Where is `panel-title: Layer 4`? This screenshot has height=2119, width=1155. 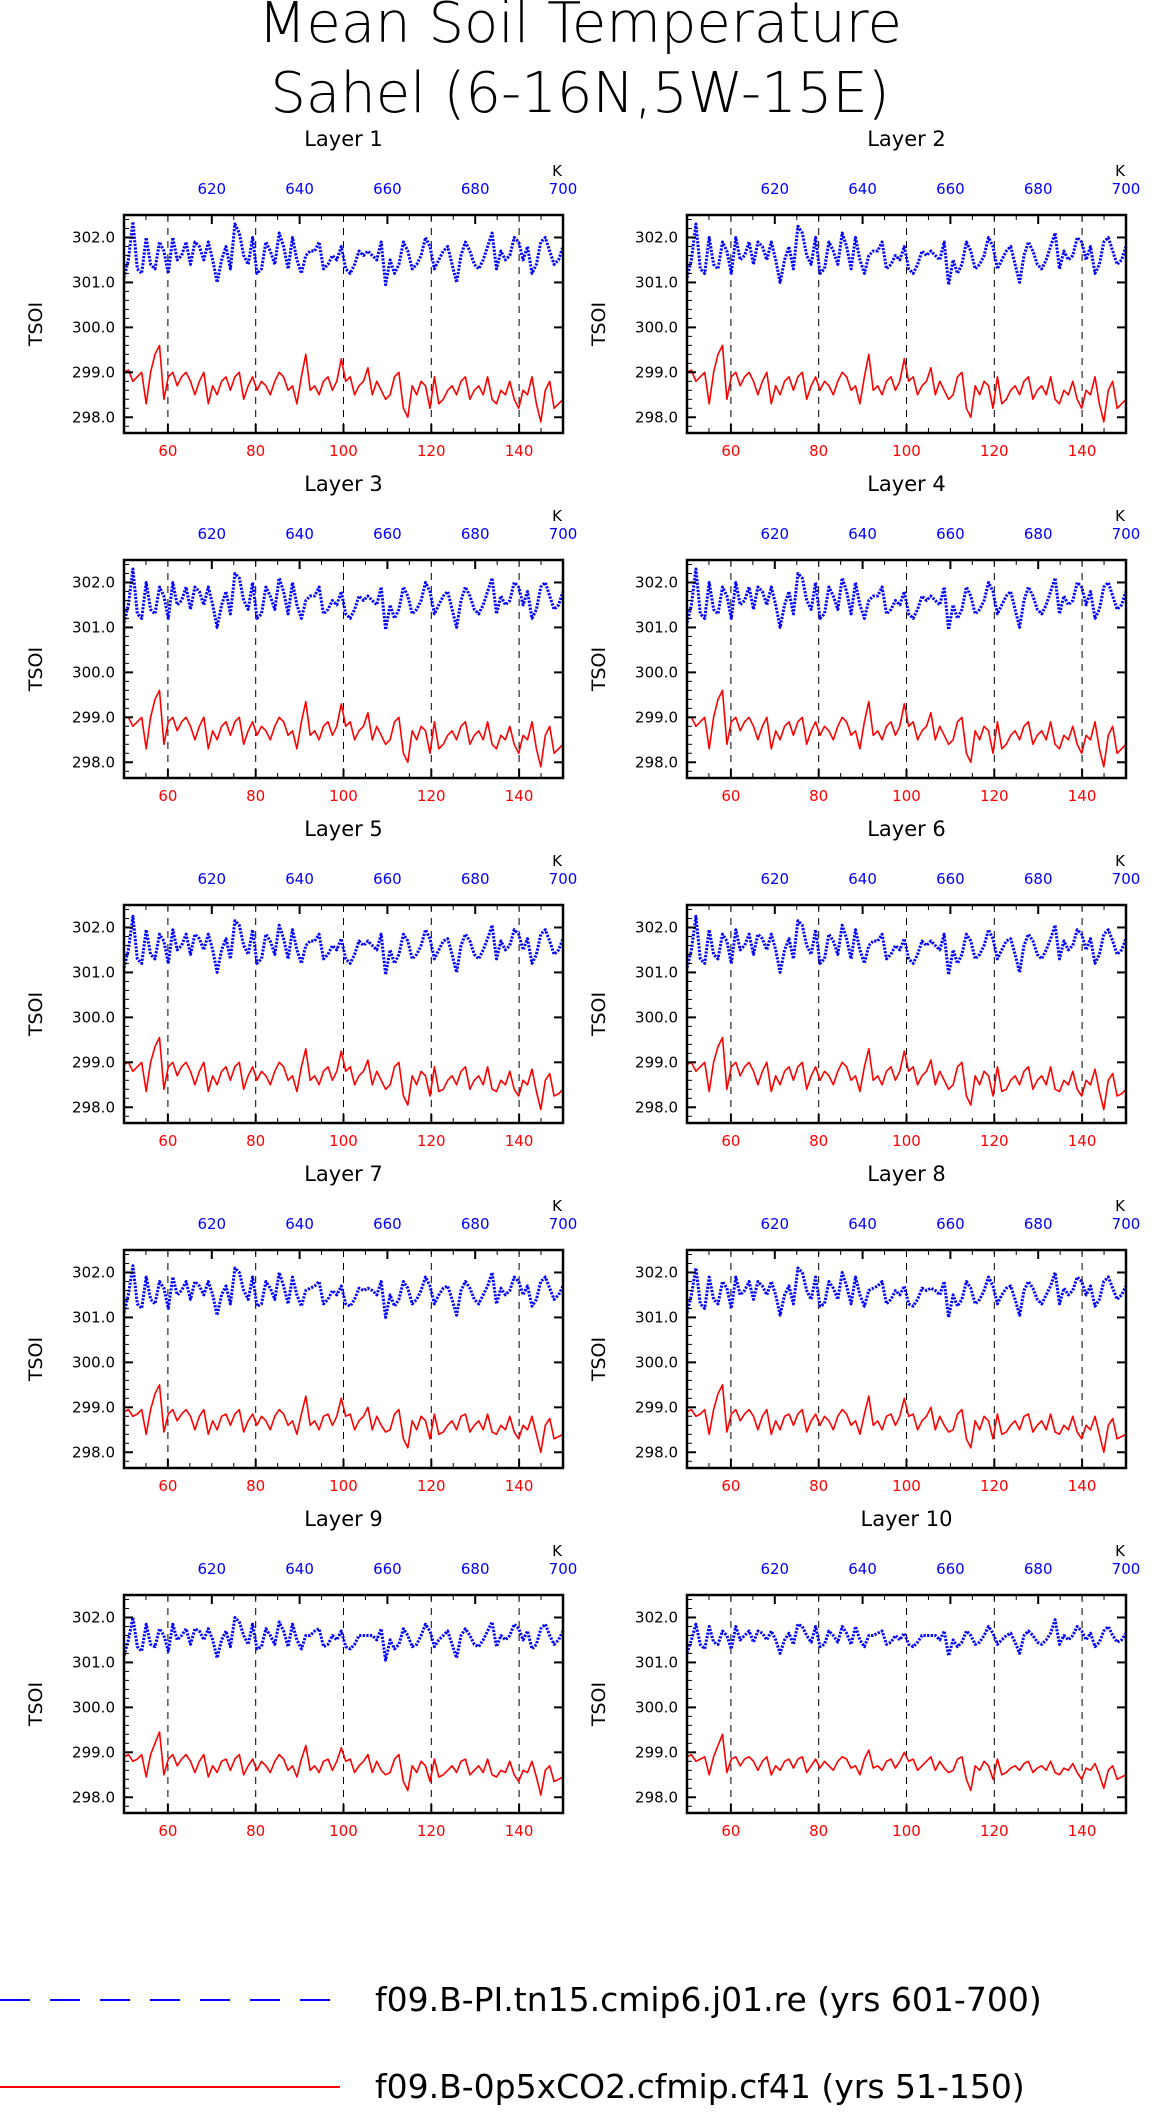 panel-title: Layer 4 is located at coordinates (906, 484).